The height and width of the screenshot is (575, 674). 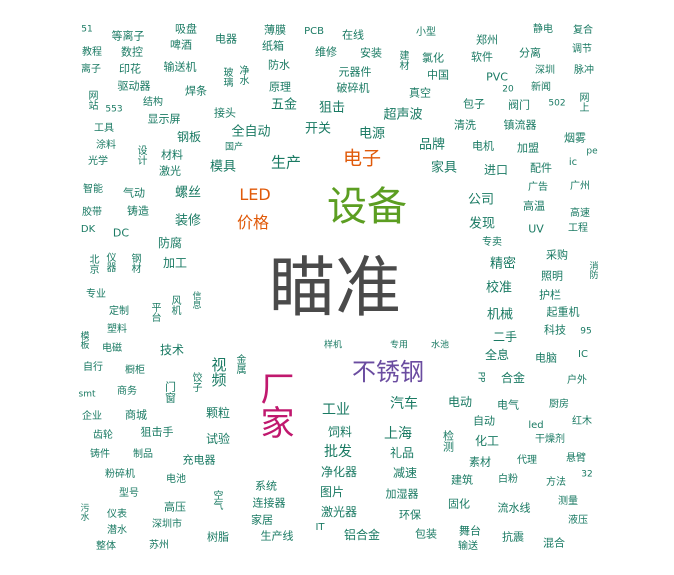 I want to click on word-195: IT, so click(x=320, y=527).